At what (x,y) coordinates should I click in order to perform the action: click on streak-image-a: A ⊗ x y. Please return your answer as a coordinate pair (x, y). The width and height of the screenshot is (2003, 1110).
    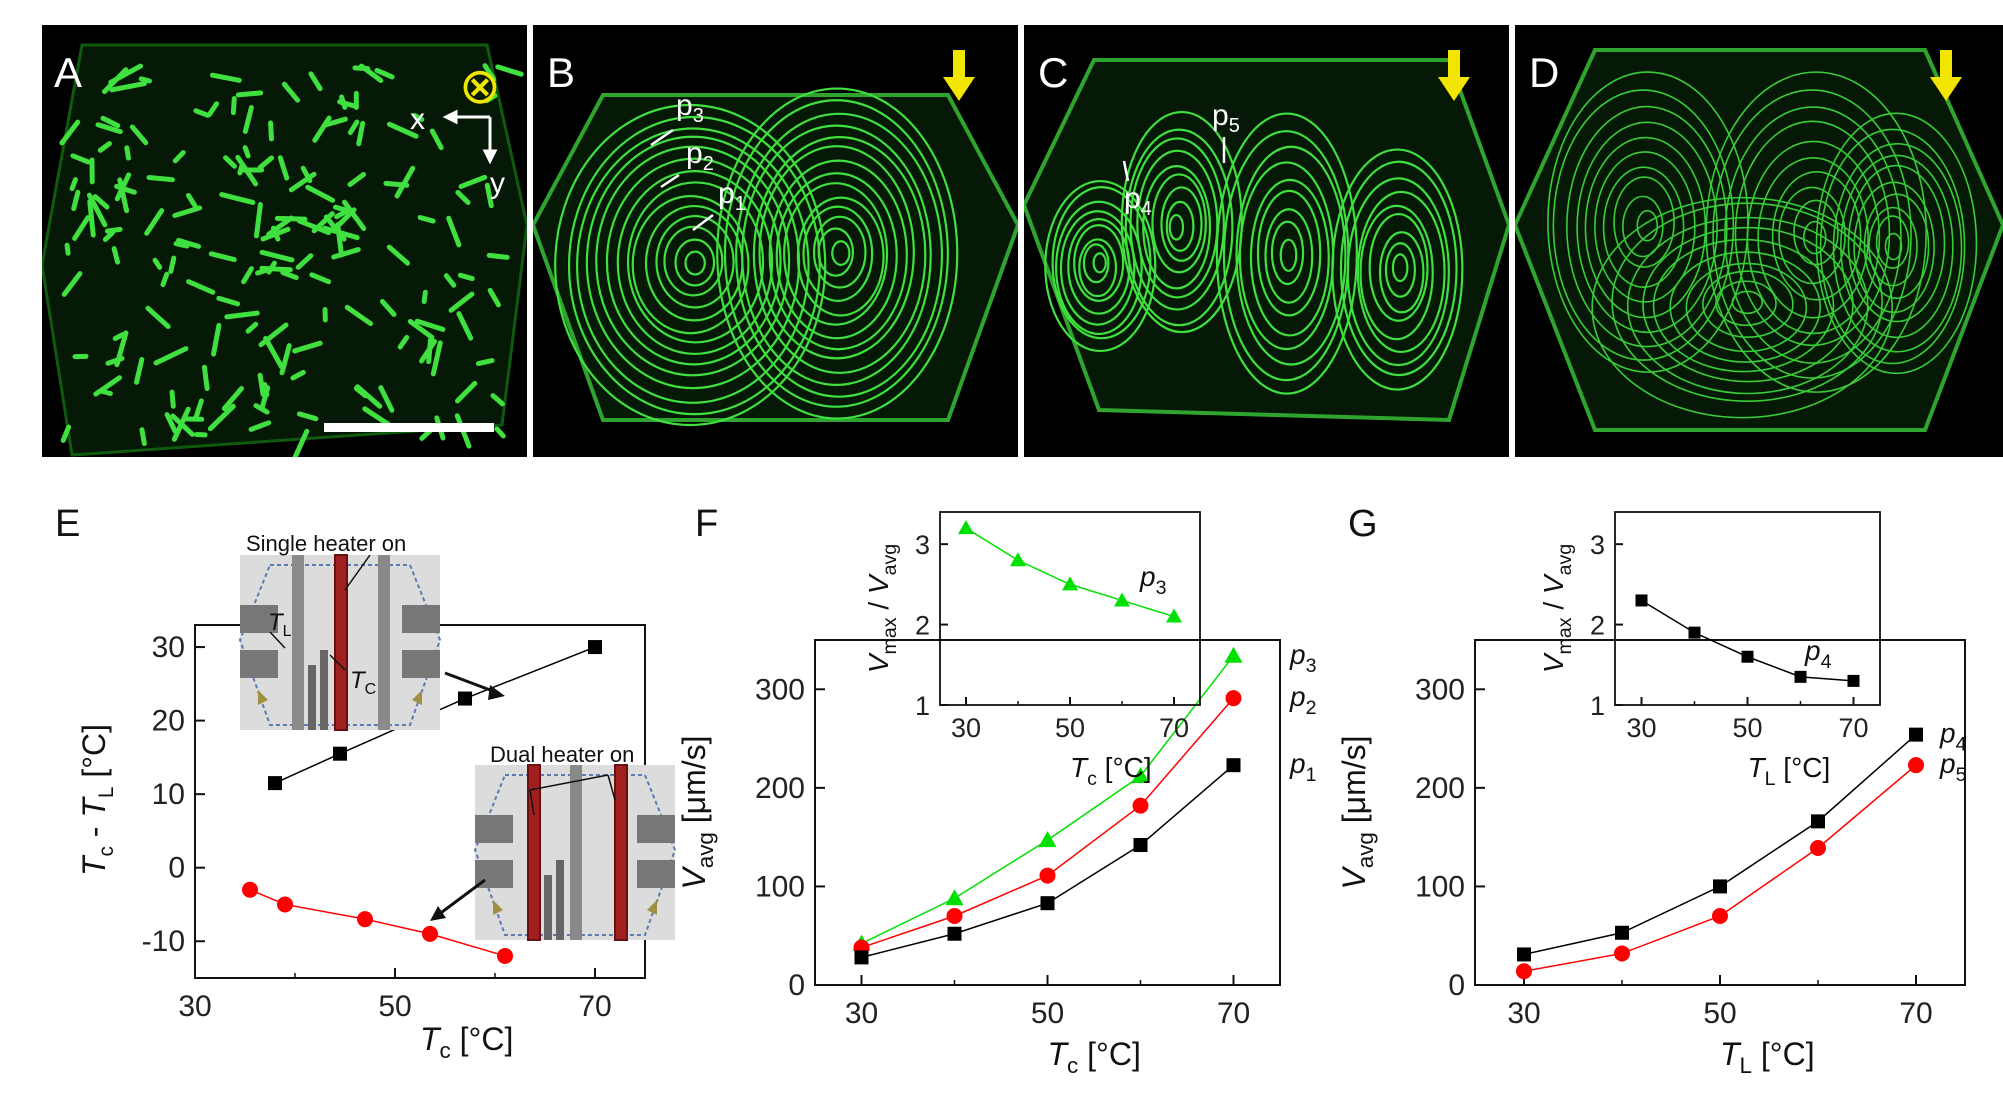
    Looking at the image, I should click on (284, 250).